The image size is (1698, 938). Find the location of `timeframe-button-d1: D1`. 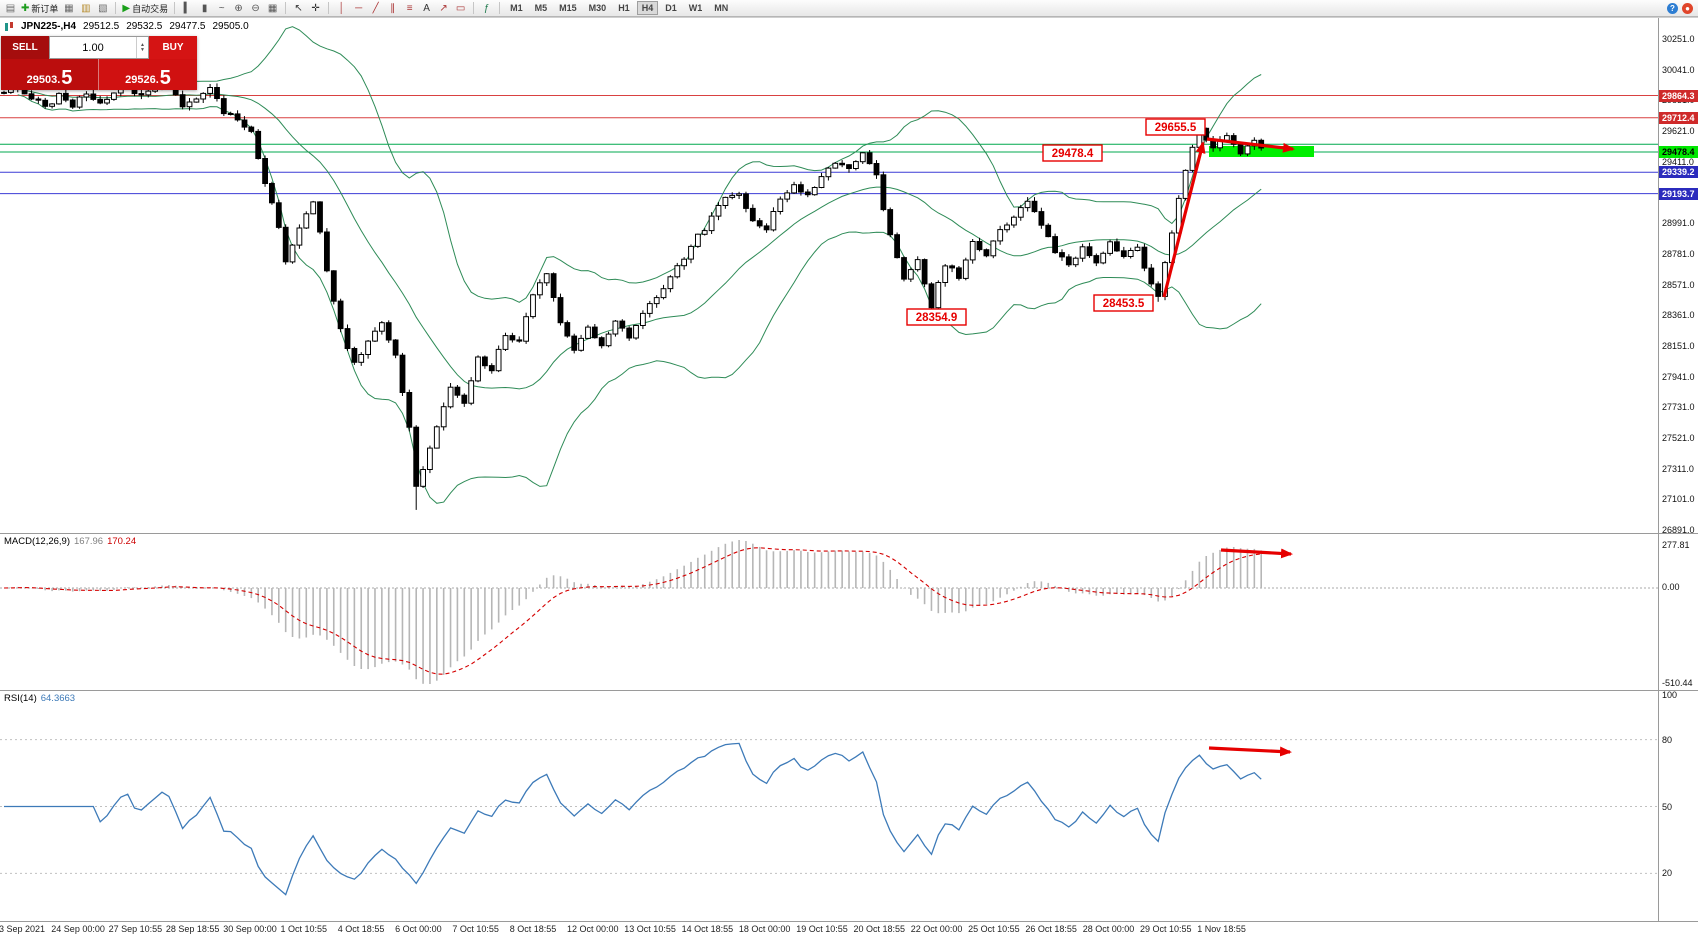

timeframe-button-d1: D1 is located at coordinates (671, 8).